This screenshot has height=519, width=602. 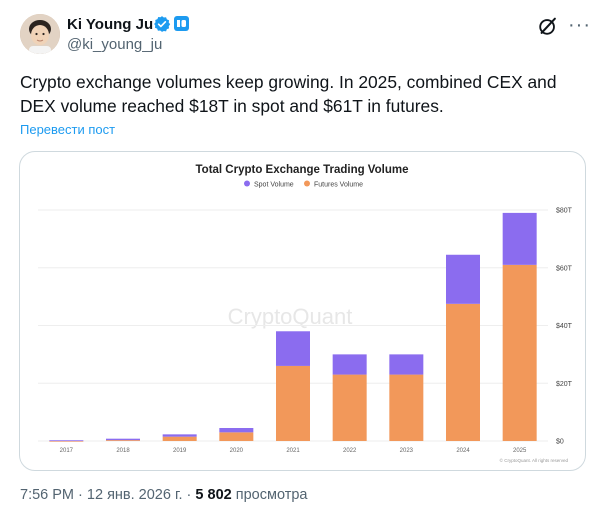 I want to click on author-name: Ki Young Ju, so click(x=110, y=24).